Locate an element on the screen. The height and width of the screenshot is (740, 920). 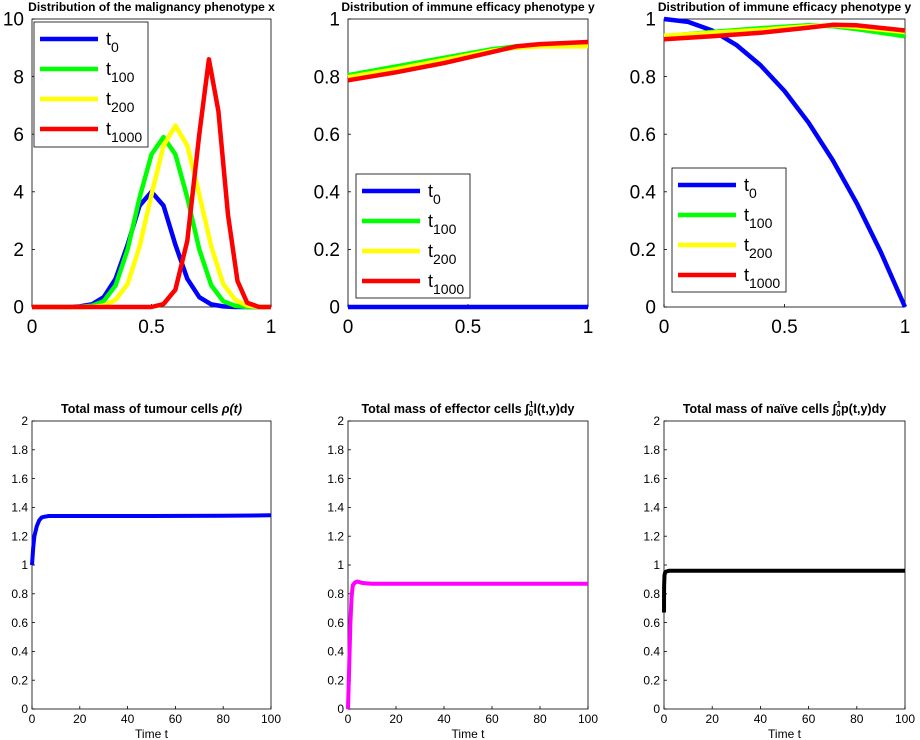
y-tick-label: 6 is located at coordinates (18, 135).